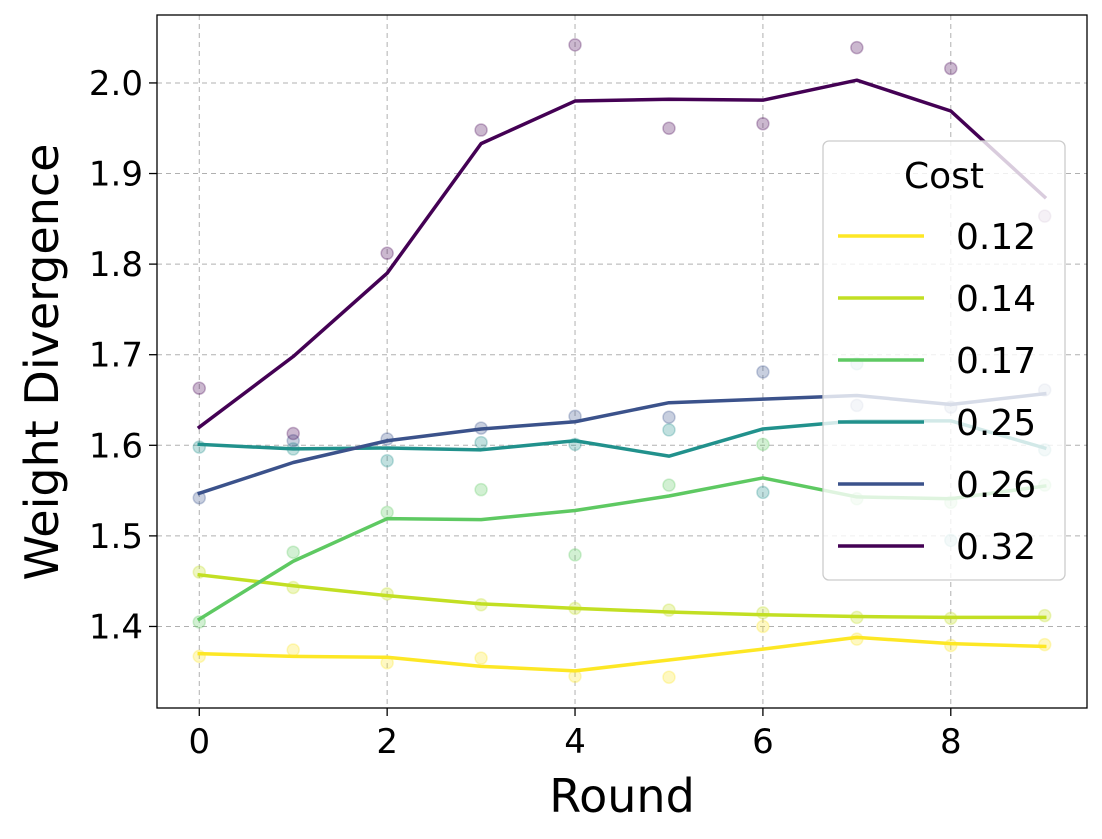  Describe the element at coordinates (763, 742) in the screenshot. I see `x-tick-label: 6` at that location.